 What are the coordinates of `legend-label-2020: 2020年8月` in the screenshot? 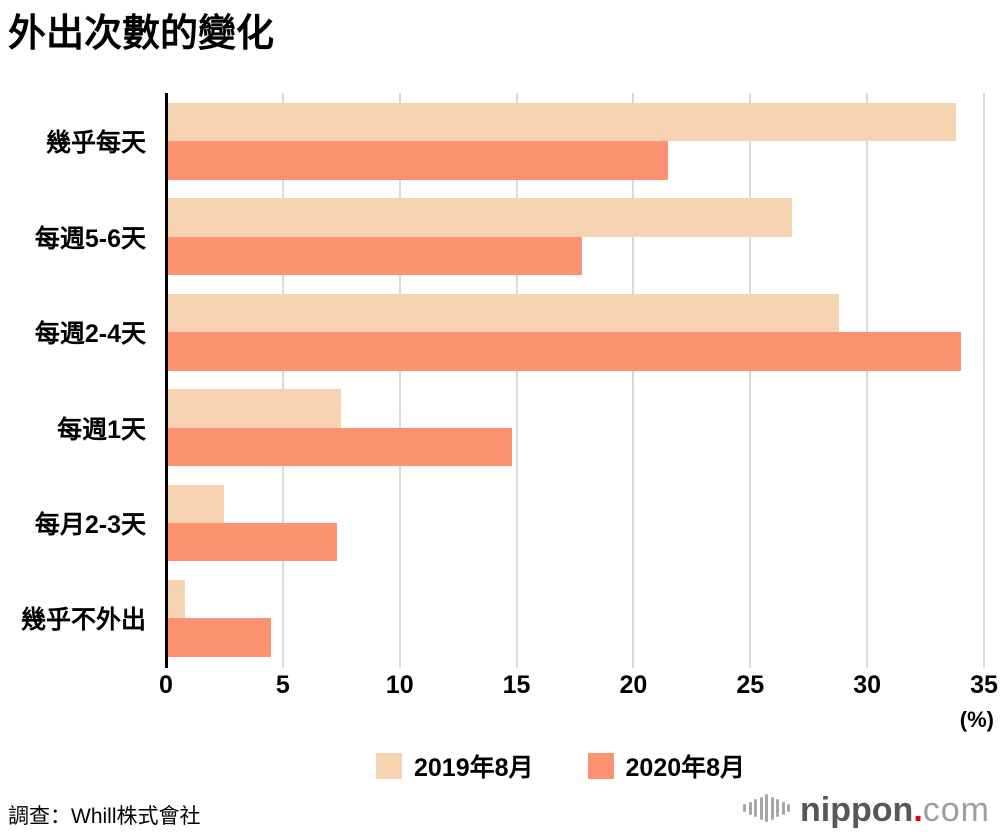 It's located at (685, 768).